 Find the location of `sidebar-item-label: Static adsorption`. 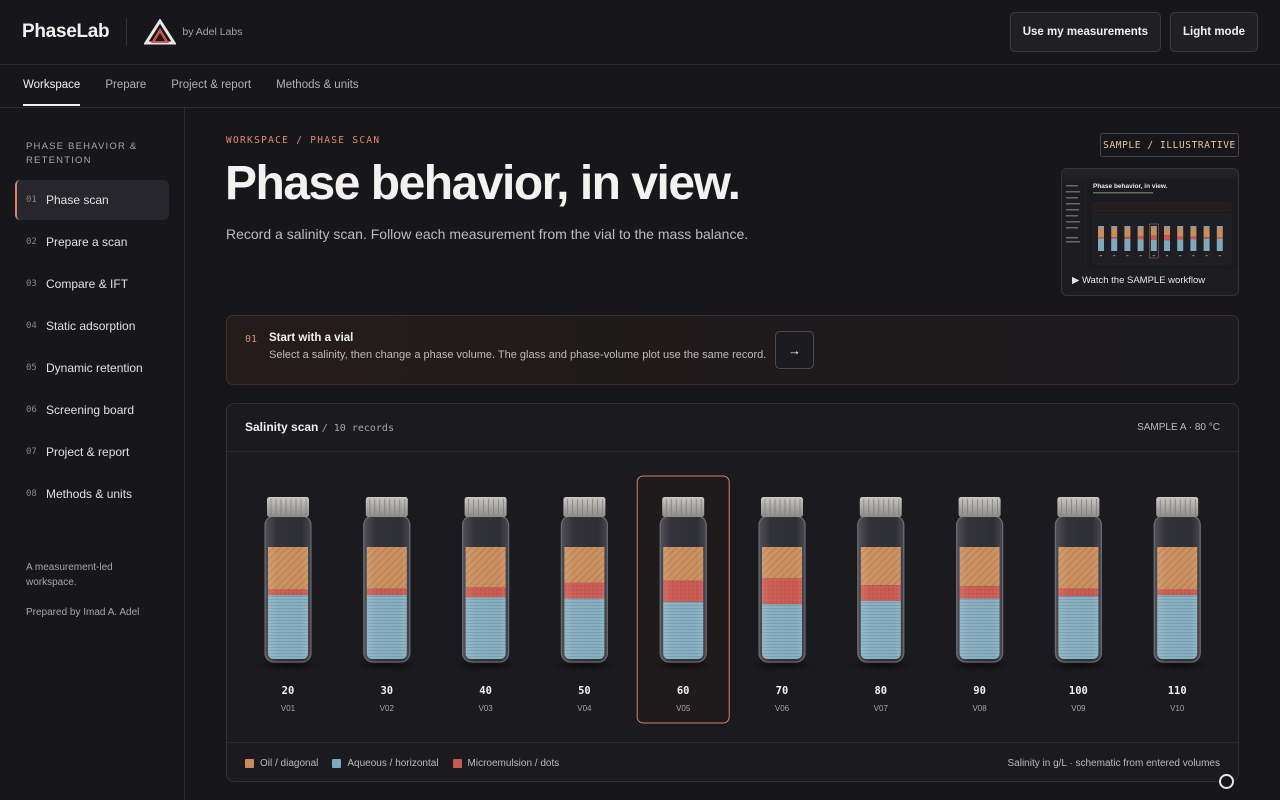

sidebar-item-label: Static adsorption is located at coordinates (91, 326).